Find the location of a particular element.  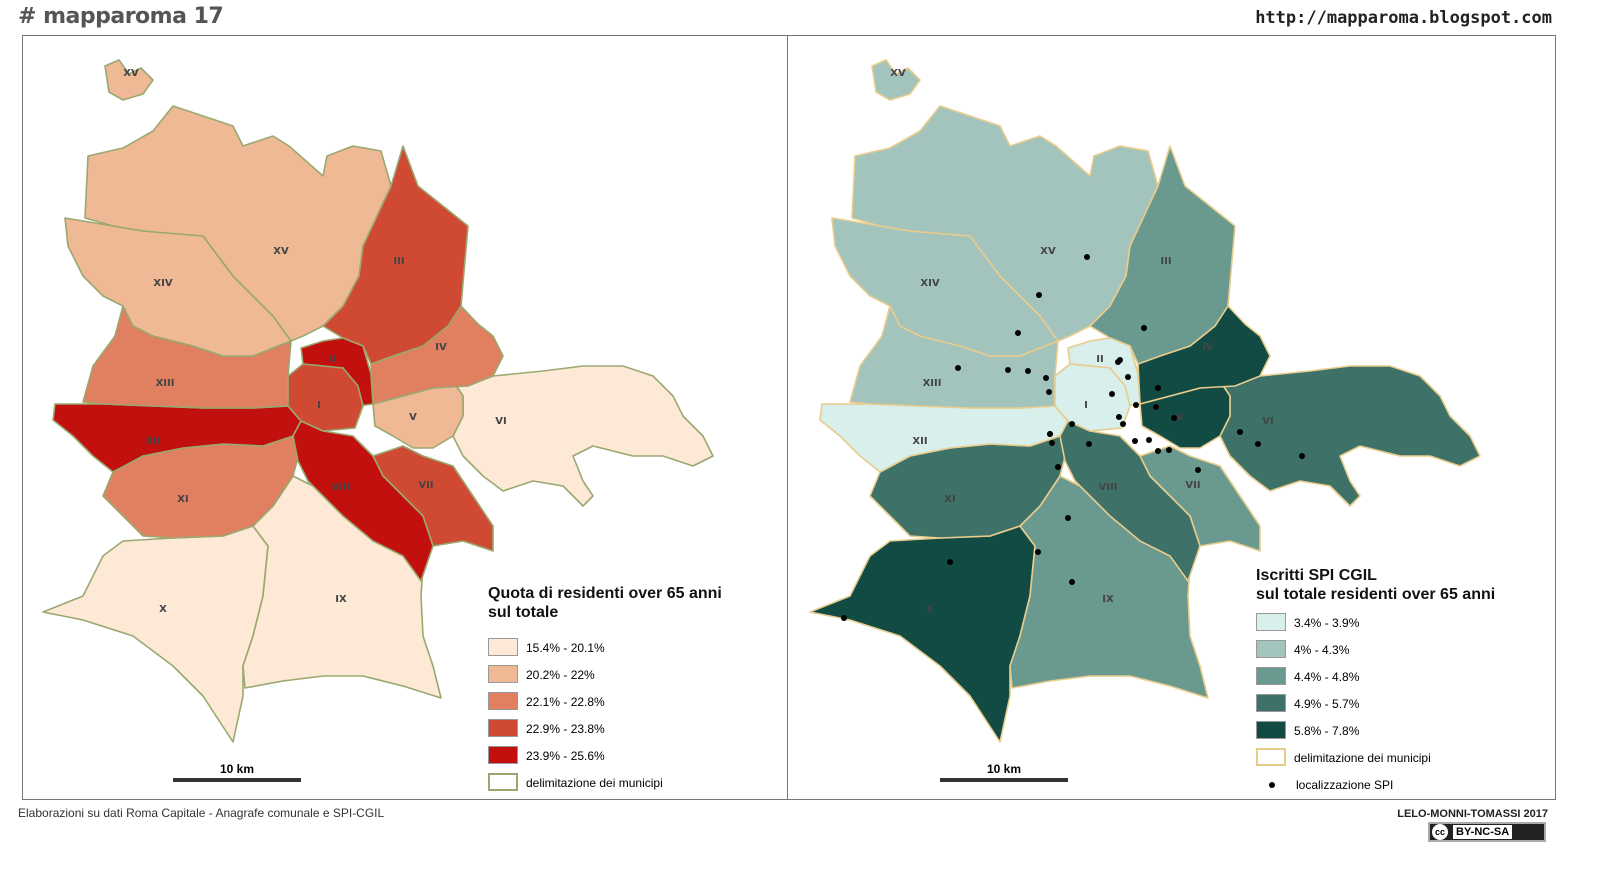

maps-divider is located at coordinates (787, 417).